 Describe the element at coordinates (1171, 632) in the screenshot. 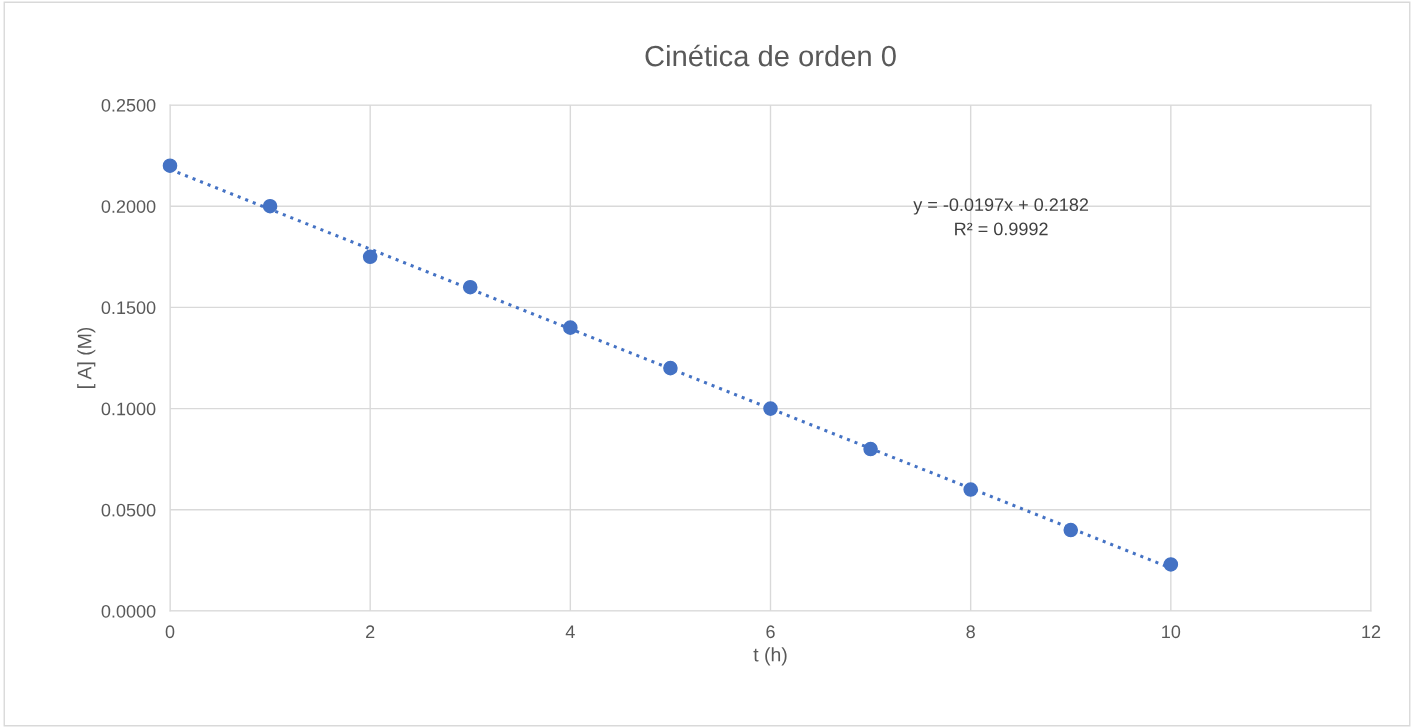

I see `x-tick-label: 10` at that location.